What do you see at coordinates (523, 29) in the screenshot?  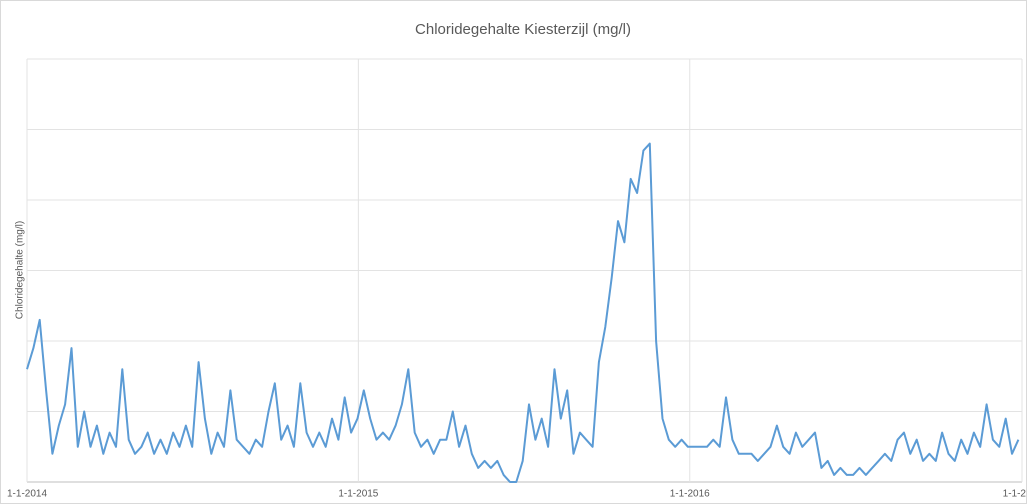 I see `chart-title: Chloridegehalte Kiesterzijl (mg/l)` at bounding box center [523, 29].